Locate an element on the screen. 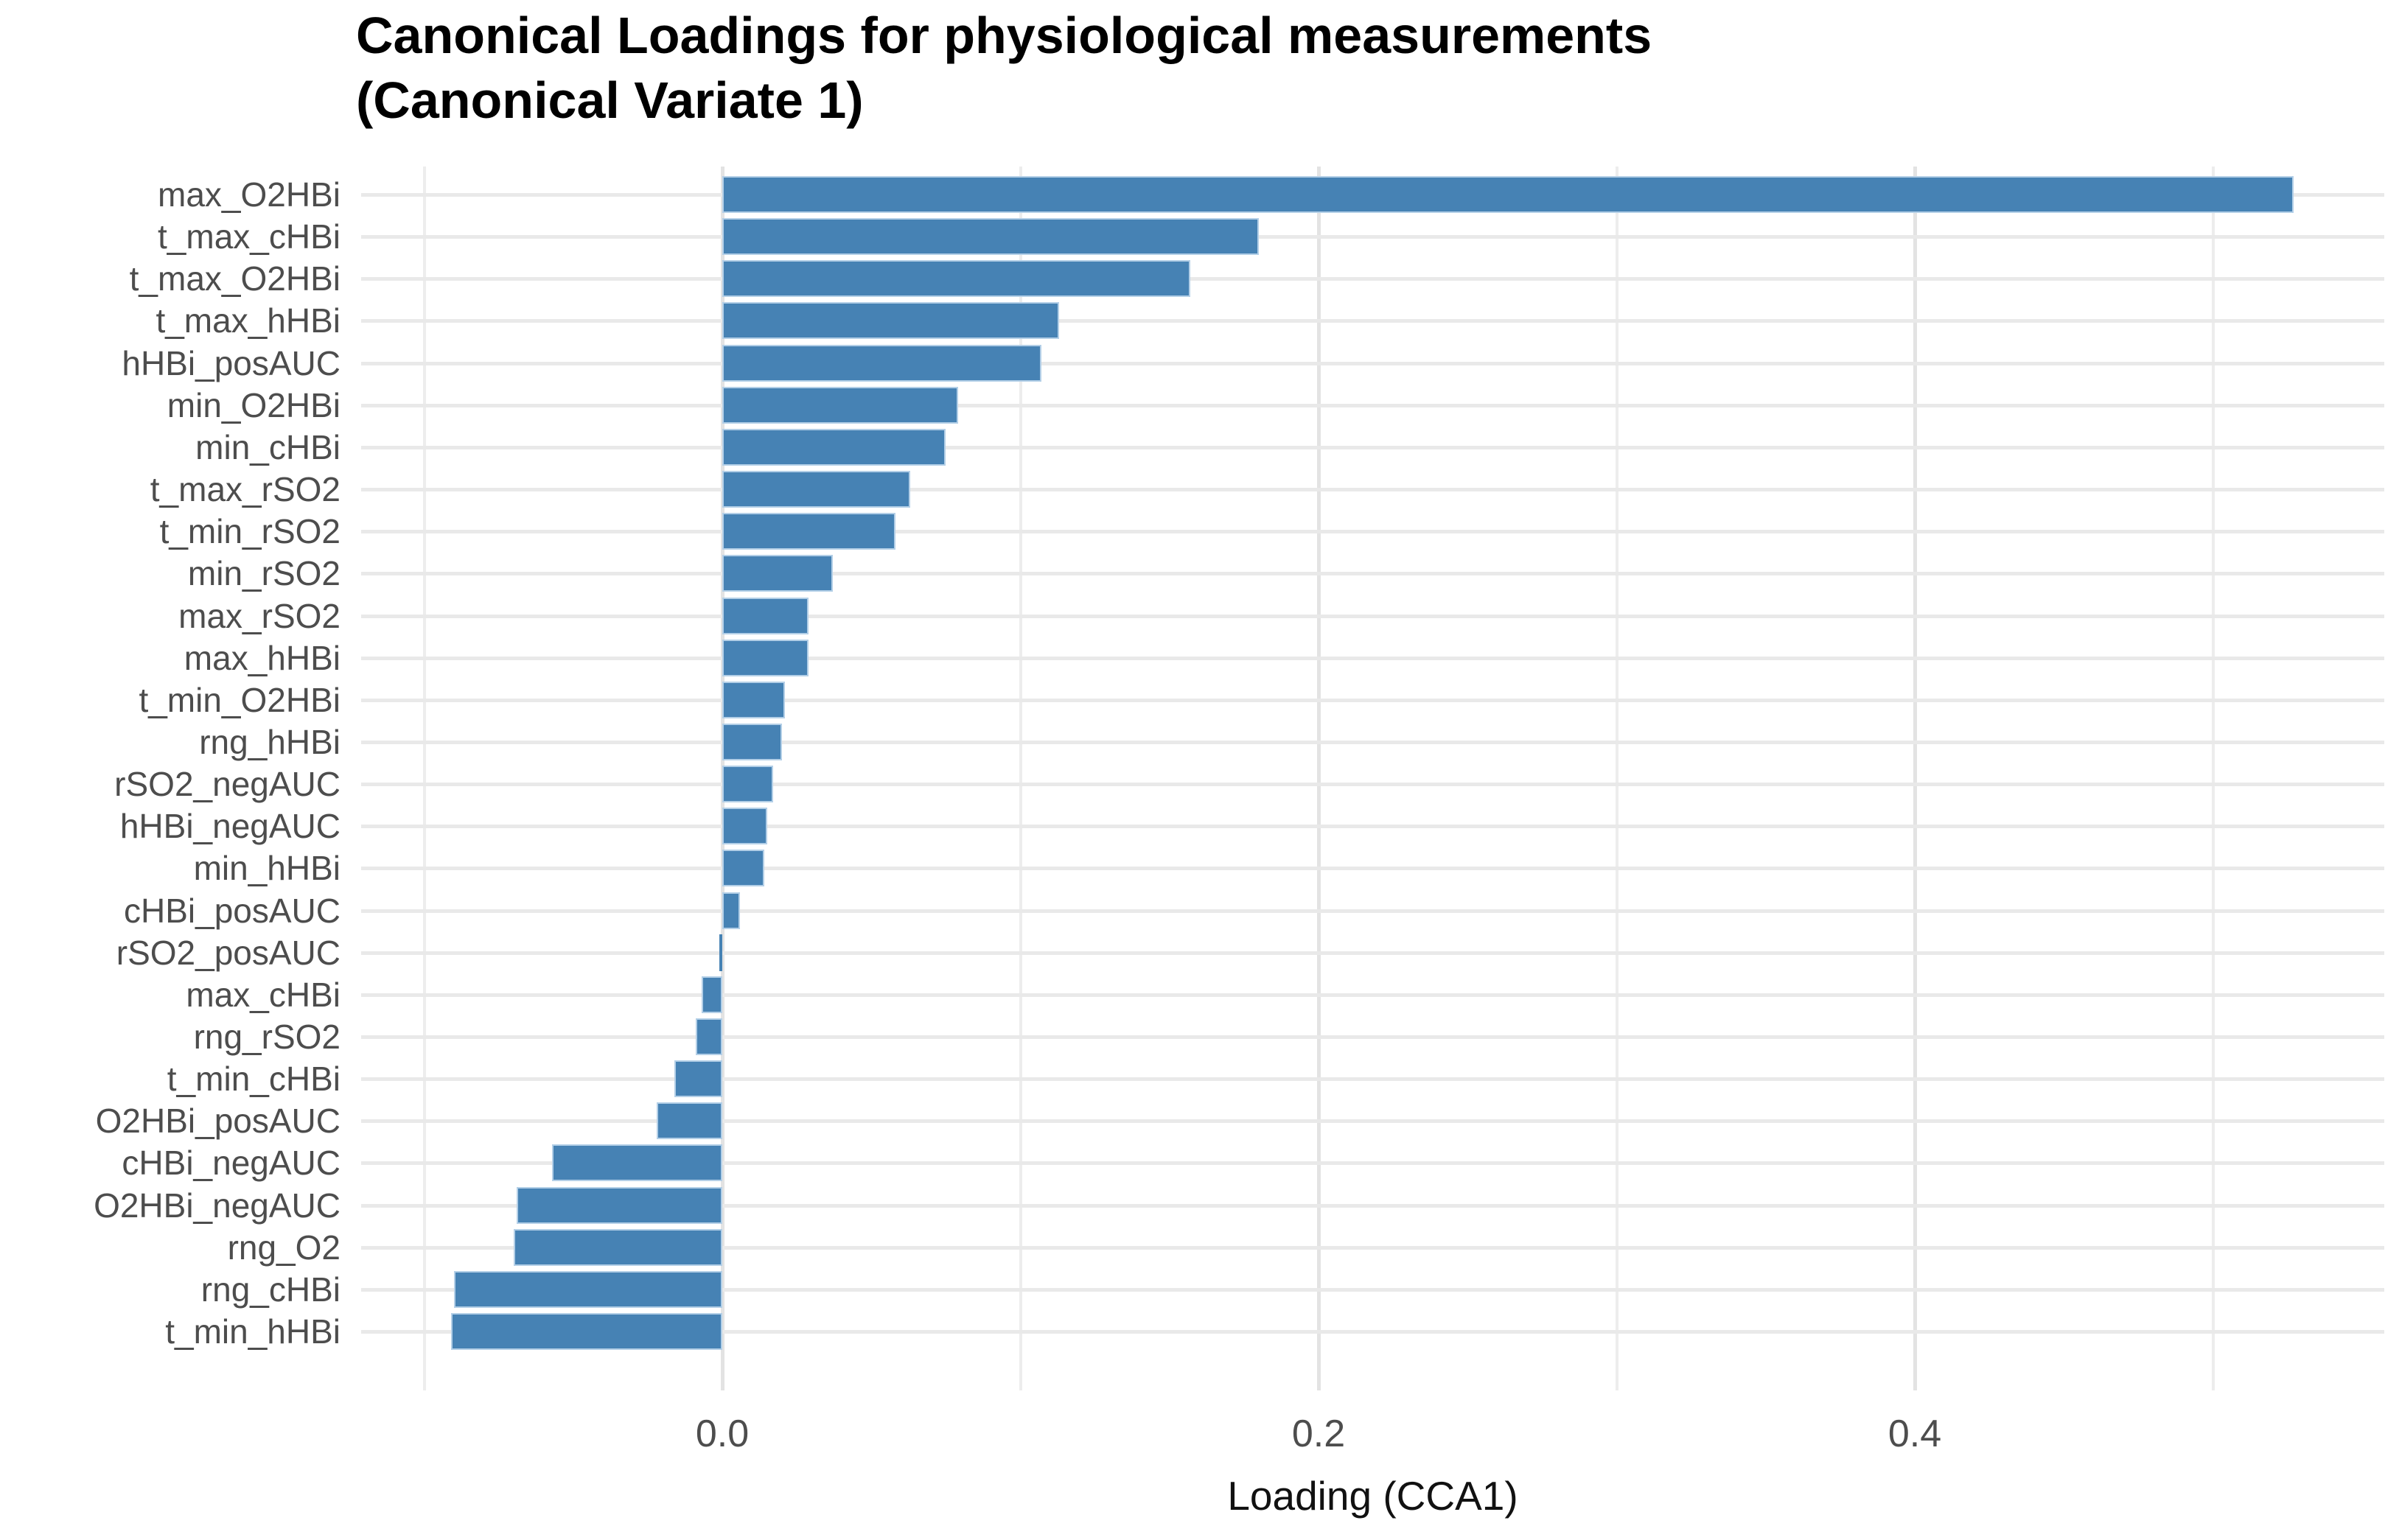  bar-t_max_O2HBi is located at coordinates (957, 279).